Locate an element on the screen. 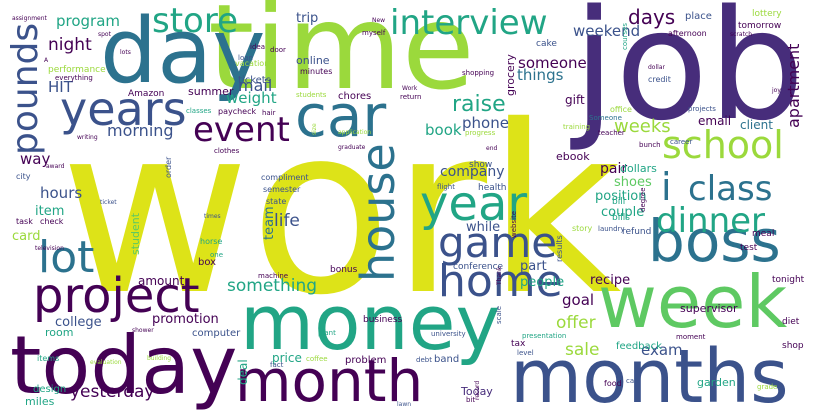  word: exam is located at coordinates (662, 350).